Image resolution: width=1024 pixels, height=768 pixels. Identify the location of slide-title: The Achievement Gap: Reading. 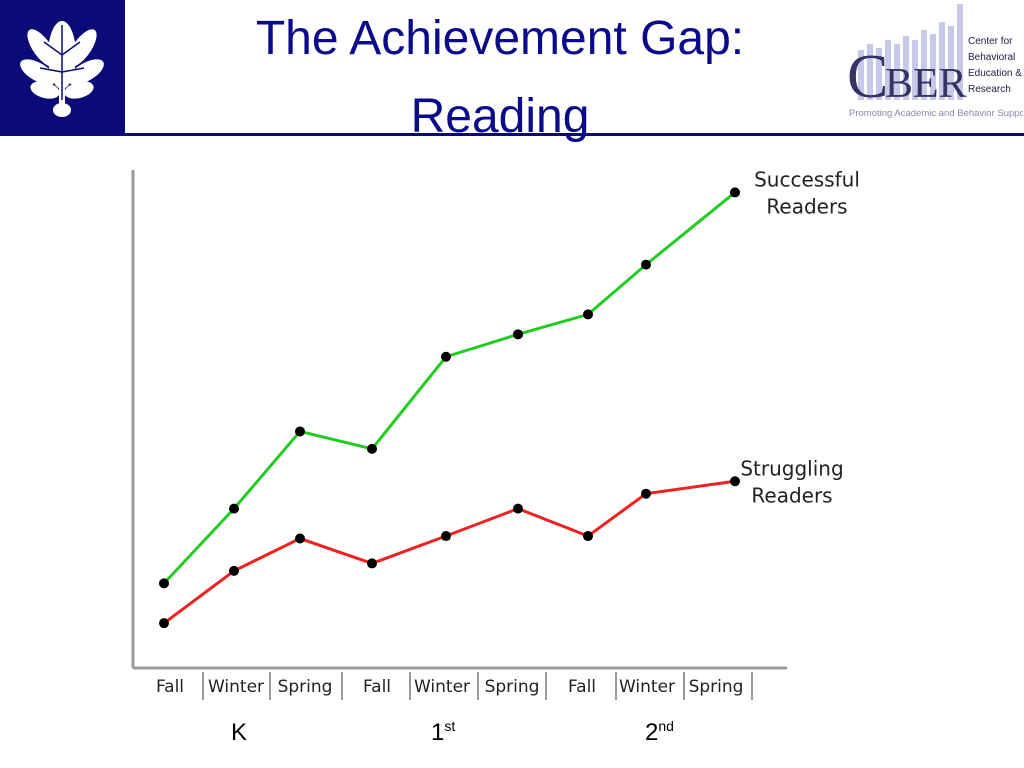
(500, 78).